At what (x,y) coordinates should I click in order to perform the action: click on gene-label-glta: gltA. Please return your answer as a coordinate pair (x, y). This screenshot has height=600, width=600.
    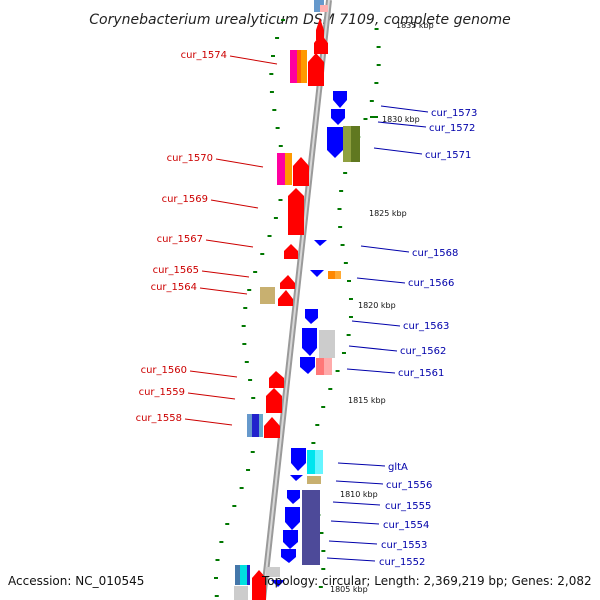
    Looking at the image, I should click on (398, 467).